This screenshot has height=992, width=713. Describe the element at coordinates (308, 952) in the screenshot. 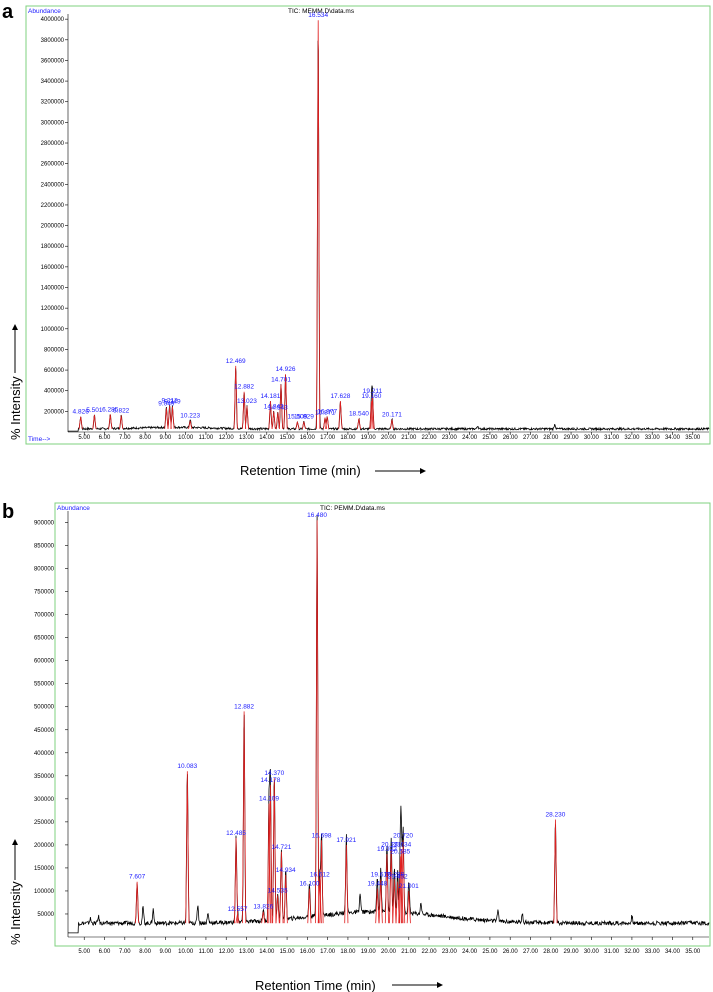

I see `panel-b-x-tick-label: 16.00` at that location.